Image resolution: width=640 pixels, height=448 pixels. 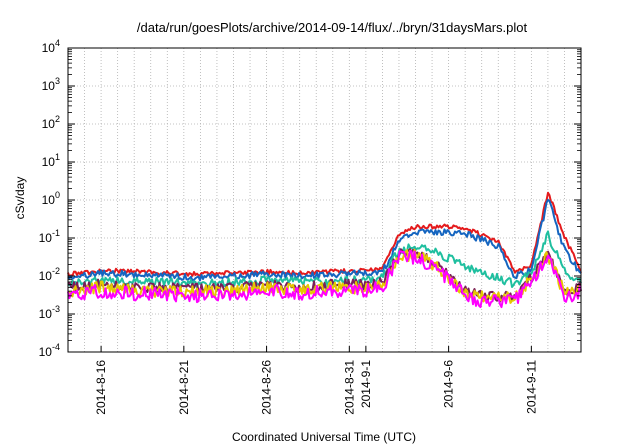 I want to click on x-tick-label: 2014-8-21, so click(x=184, y=387).